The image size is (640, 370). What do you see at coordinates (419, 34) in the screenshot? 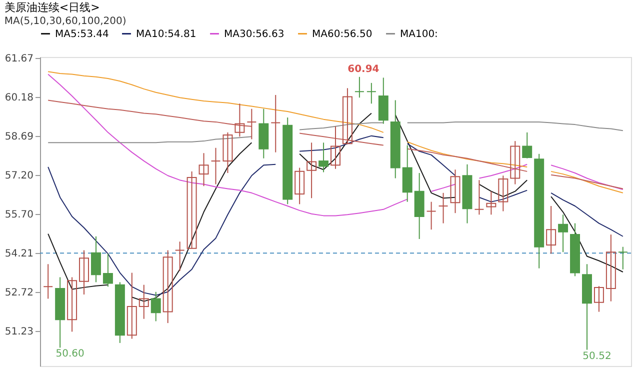
I see `legend-label: MA100:` at bounding box center [419, 34].